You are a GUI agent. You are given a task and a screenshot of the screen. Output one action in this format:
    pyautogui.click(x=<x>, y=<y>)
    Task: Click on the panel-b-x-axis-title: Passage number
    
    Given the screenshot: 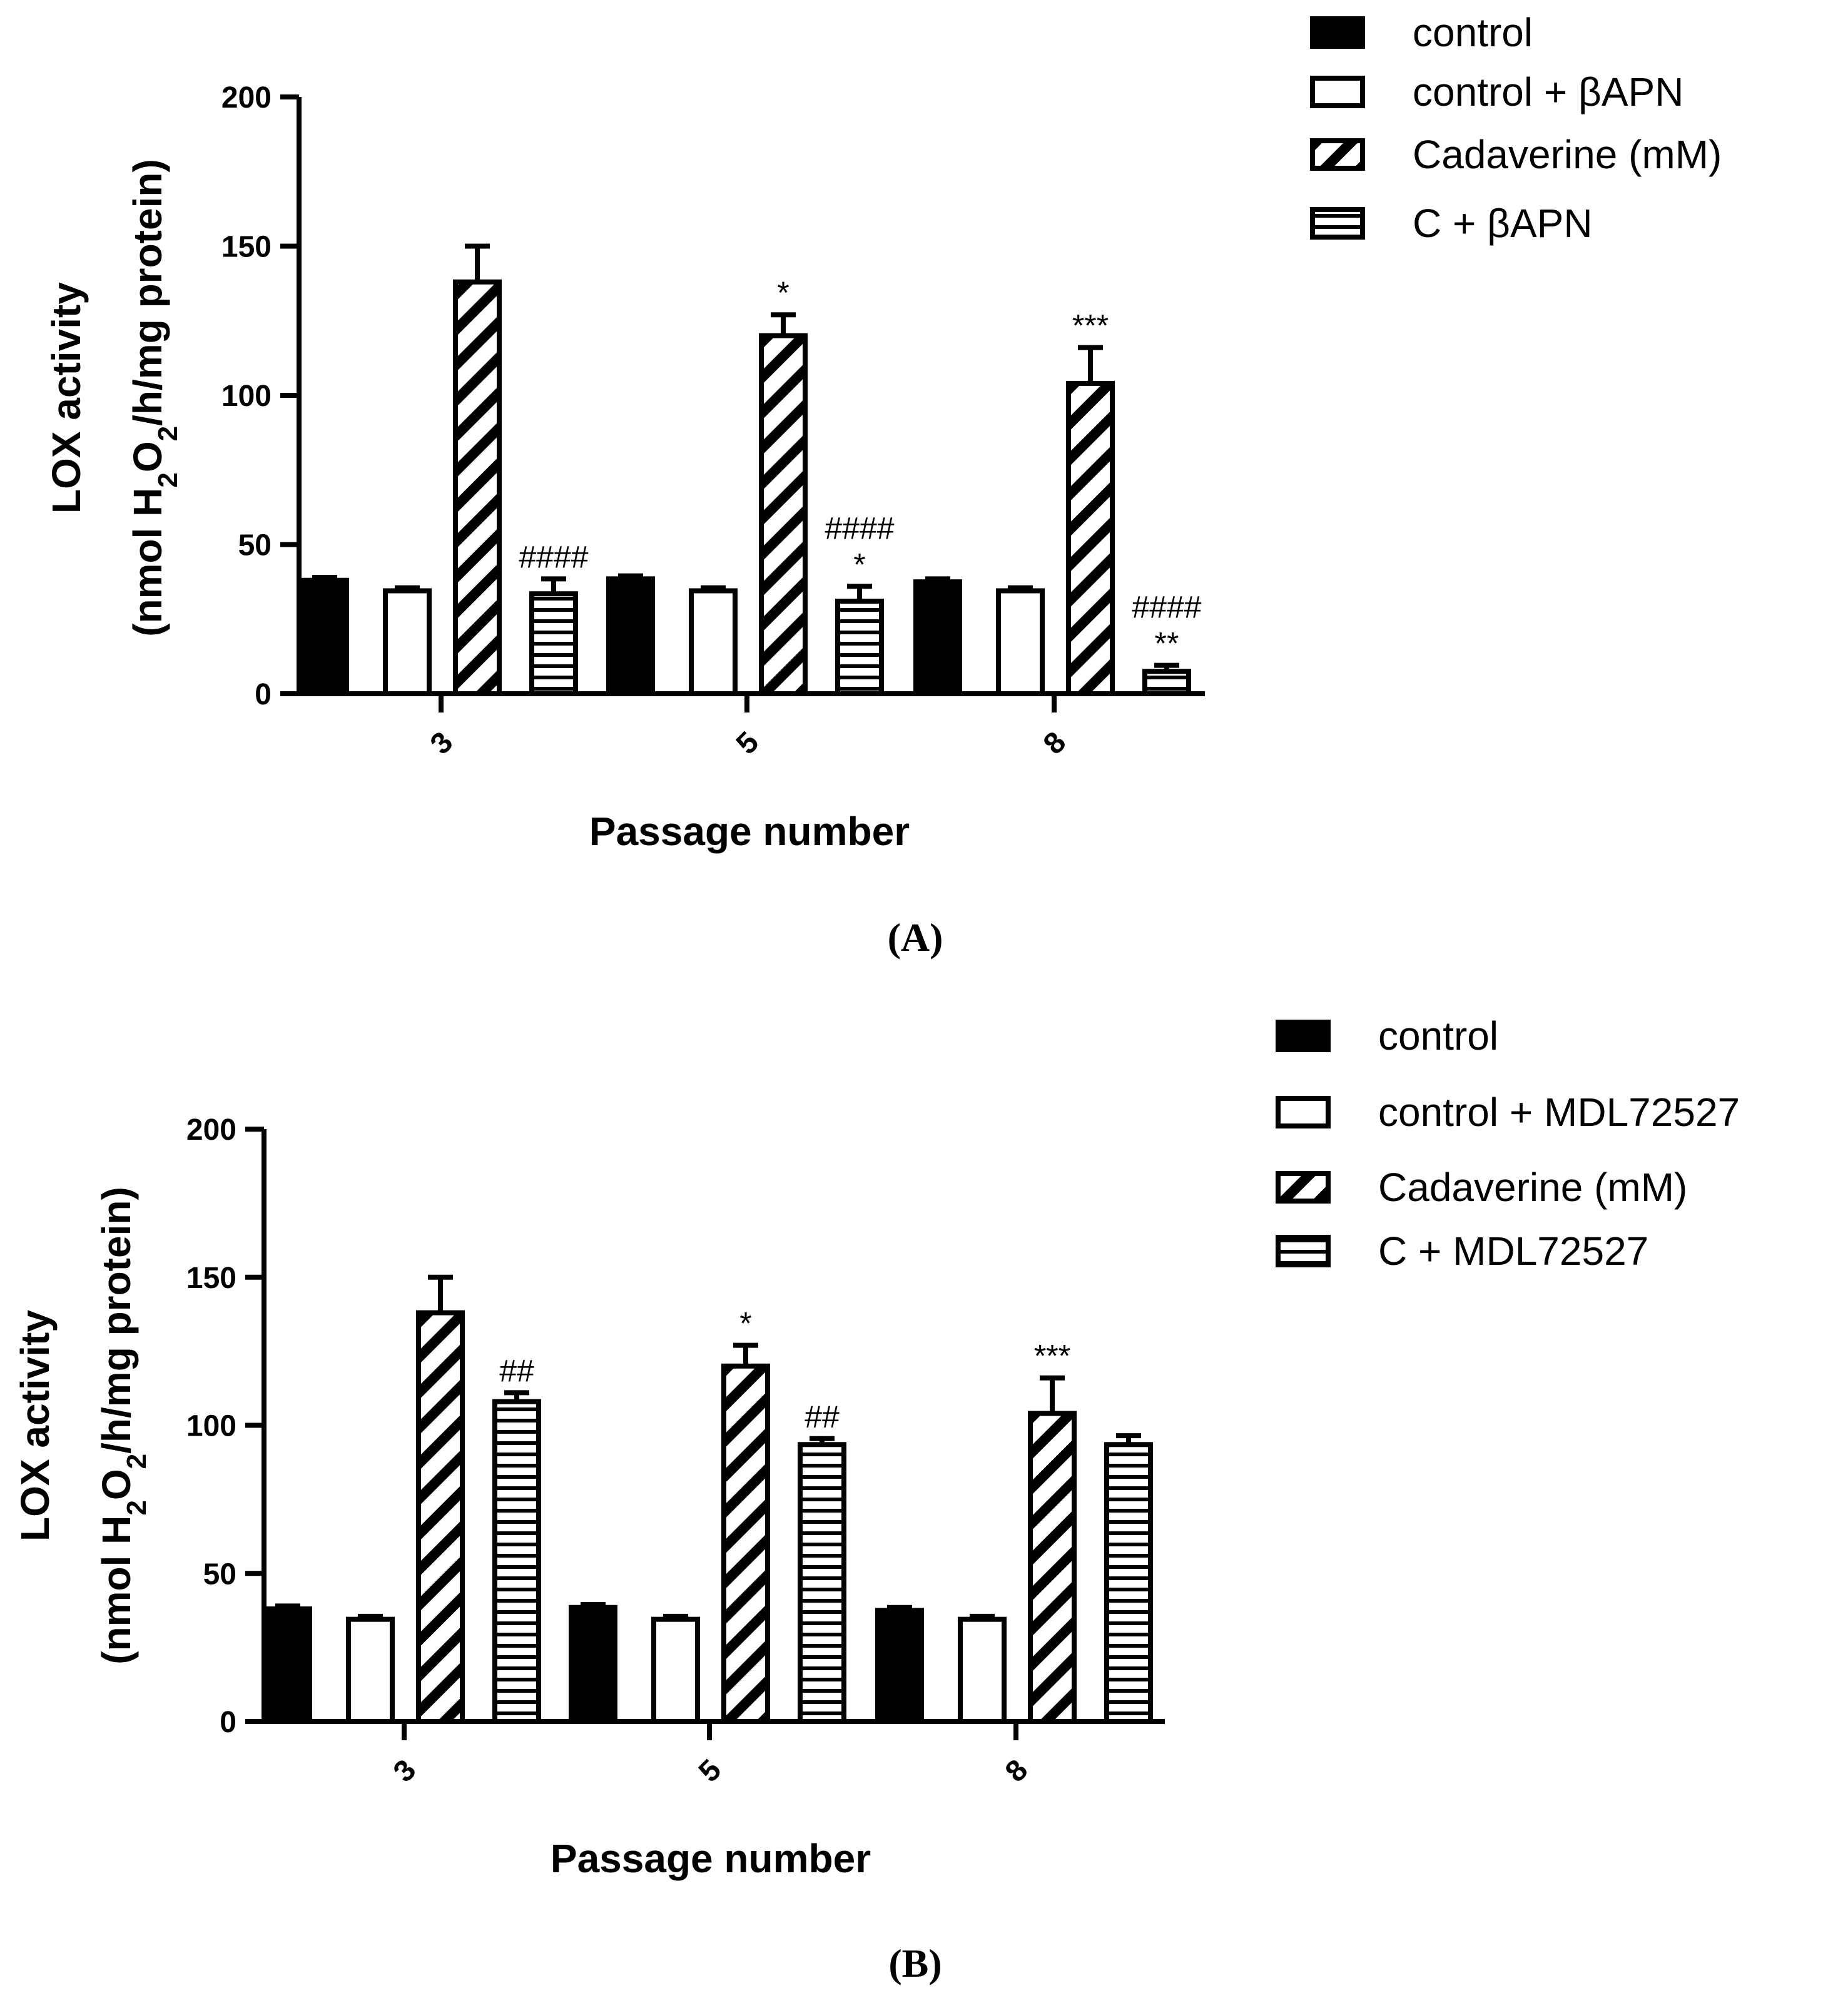 What is the action you would take?
    pyautogui.click(x=711, y=1858)
    